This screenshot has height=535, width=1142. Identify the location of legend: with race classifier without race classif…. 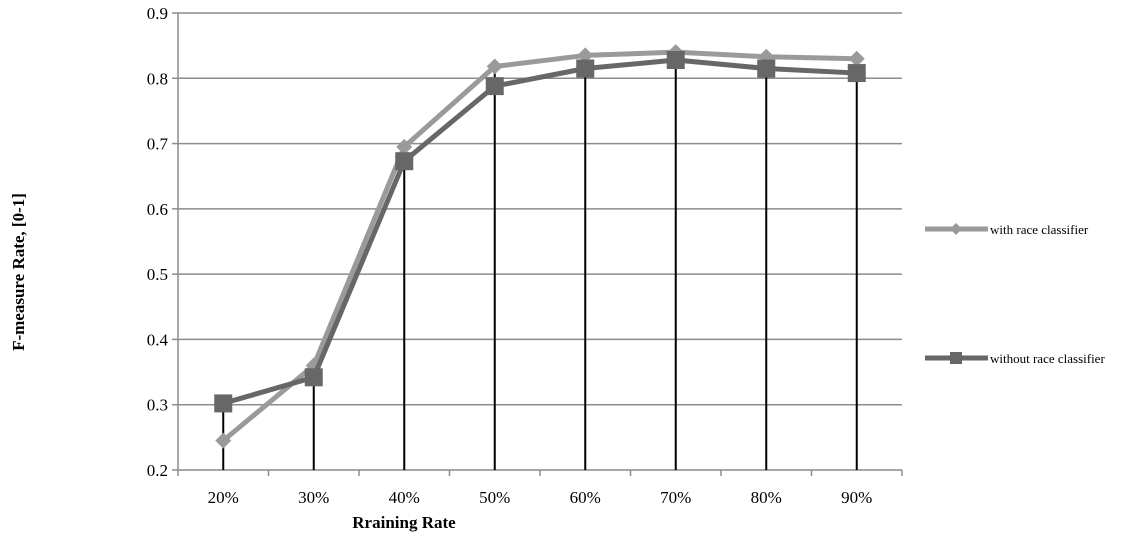
(1015, 294).